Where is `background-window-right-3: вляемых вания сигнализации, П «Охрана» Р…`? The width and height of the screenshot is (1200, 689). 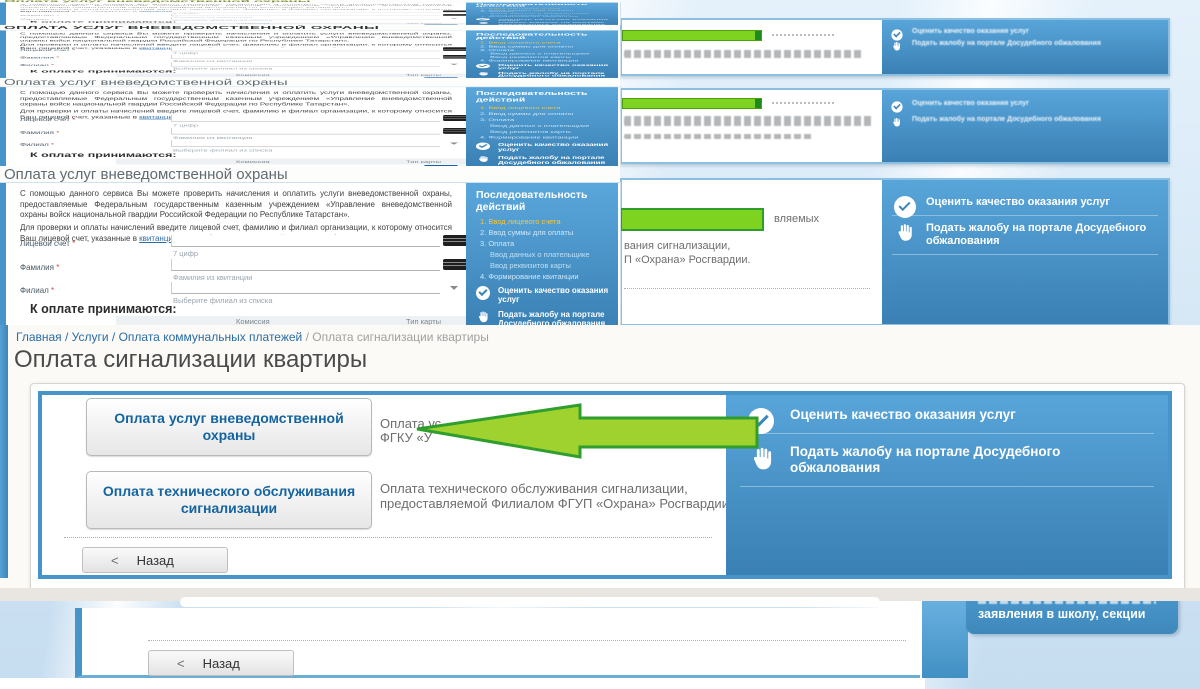
background-window-right-3: вляемых вания сигнализации, П «Охрана» Р… is located at coordinates (895, 252).